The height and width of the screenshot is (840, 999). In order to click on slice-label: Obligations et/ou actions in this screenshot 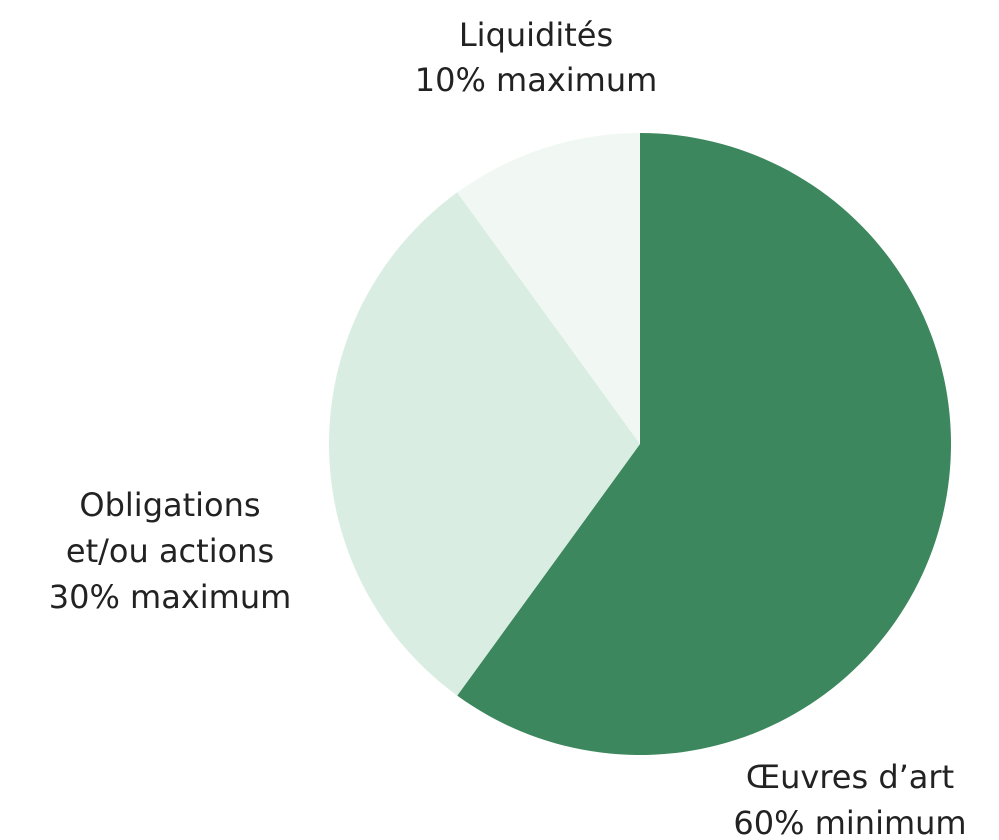, I will do `click(170, 528)`.